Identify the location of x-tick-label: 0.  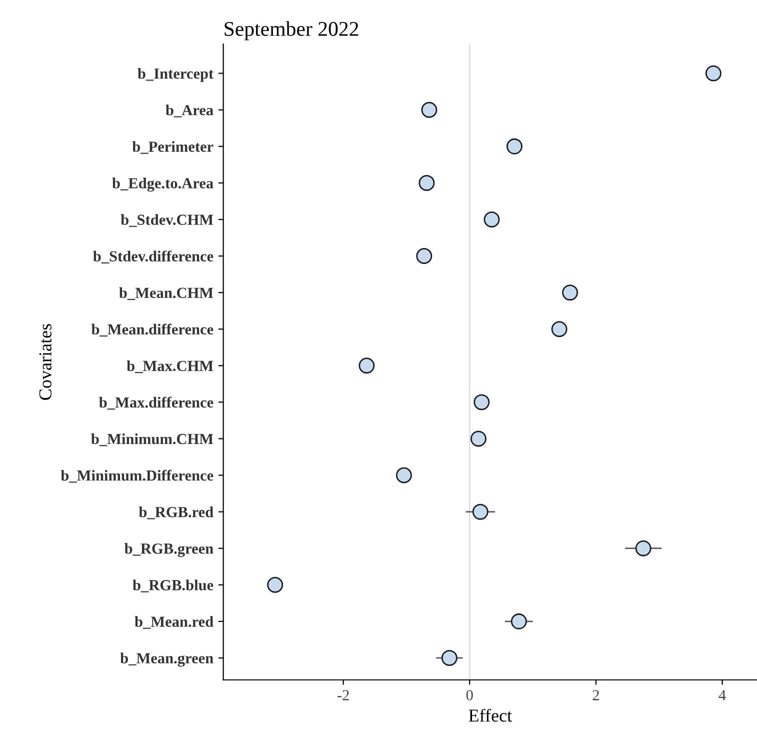
(469, 695).